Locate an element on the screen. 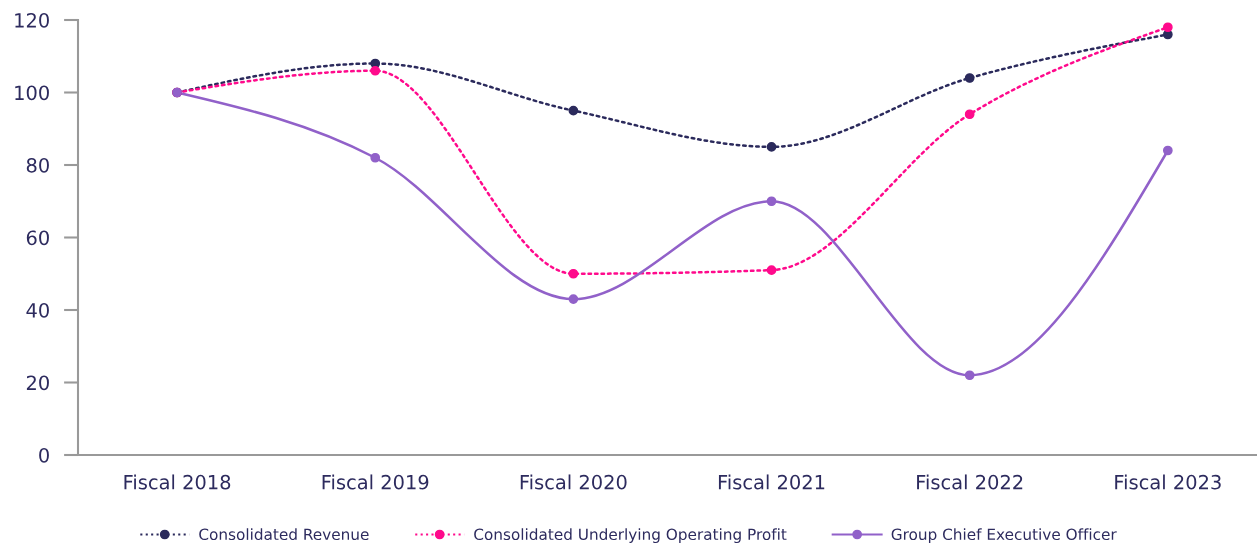 This screenshot has height=554, width=1257. legend-label: Consolidated Underlying Operating Profit is located at coordinates (630, 536).